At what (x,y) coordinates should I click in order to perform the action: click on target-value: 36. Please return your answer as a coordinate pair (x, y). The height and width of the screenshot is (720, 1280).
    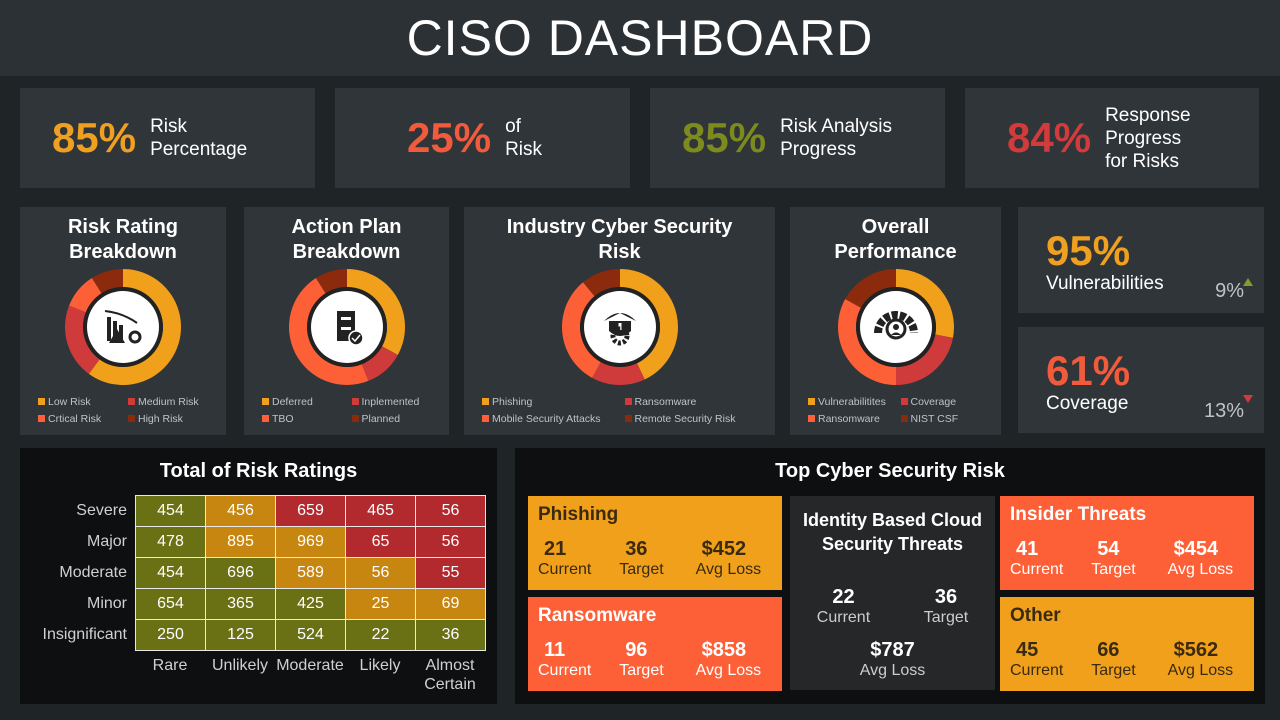
    Looking at the image, I should click on (946, 597).